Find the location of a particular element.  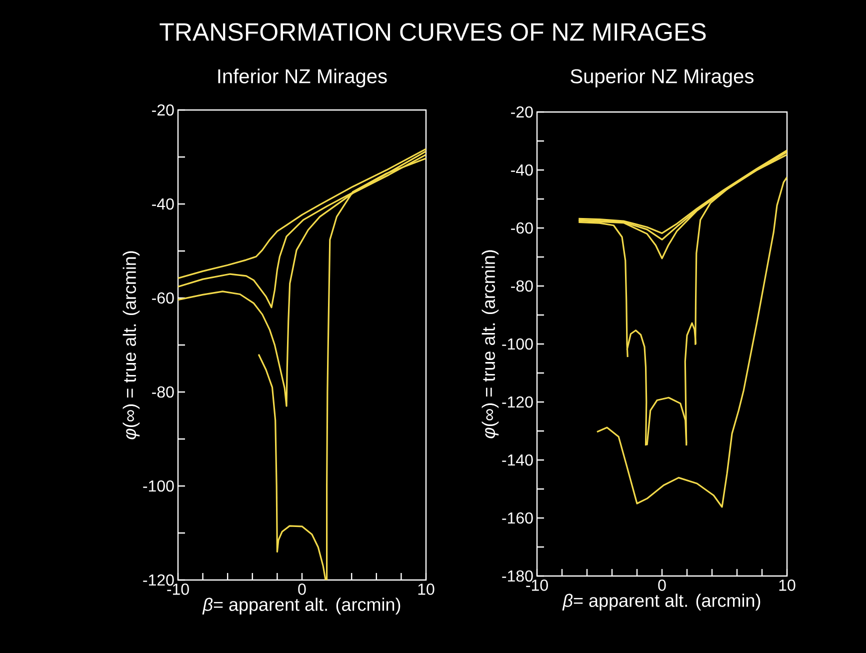

y-tick-label: -180 is located at coordinates (517, 576).